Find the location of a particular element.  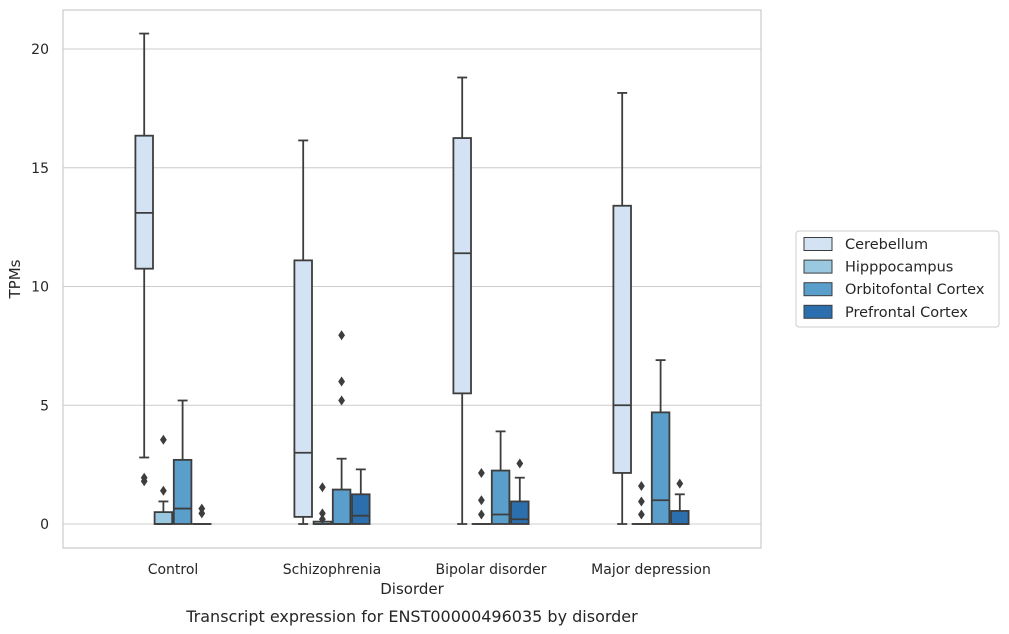

y-tick-label: 10 is located at coordinates (40, 288).